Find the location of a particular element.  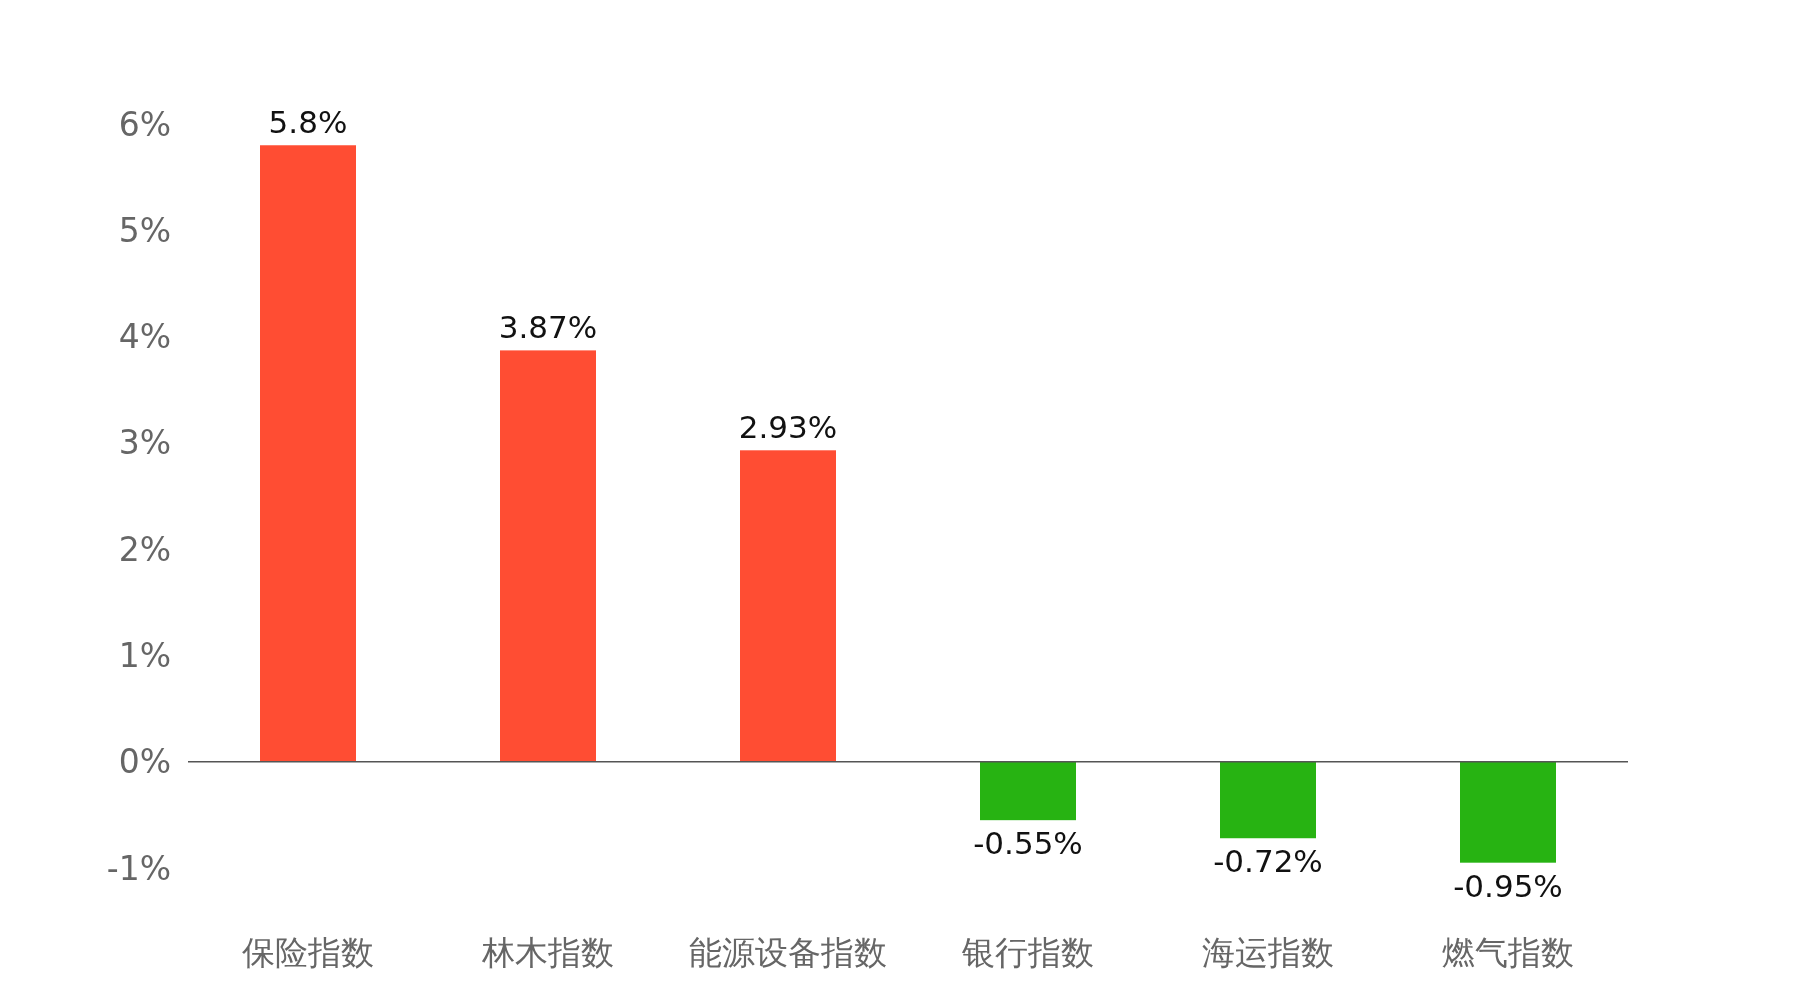

y-tick-label: 5% is located at coordinates (144, 230).